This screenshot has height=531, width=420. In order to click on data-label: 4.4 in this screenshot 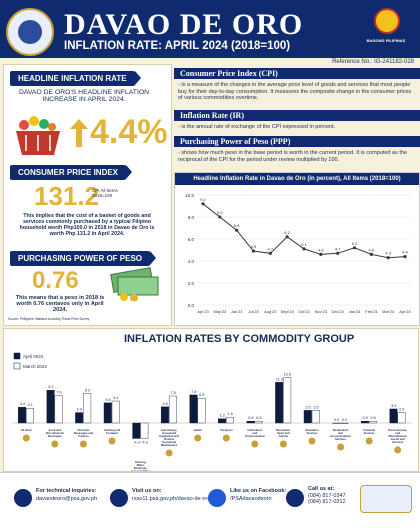, I will do `click(405, 252)`.